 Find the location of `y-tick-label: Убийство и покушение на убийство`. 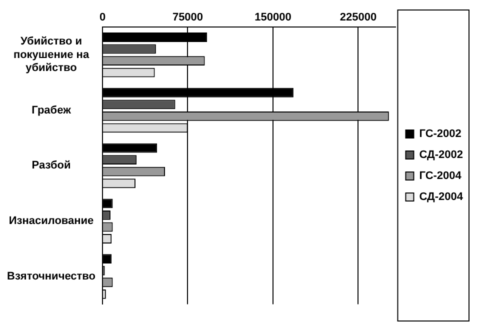

y-tick-label: Убийство и покушение на убийство is located at coordinates (51, 55).